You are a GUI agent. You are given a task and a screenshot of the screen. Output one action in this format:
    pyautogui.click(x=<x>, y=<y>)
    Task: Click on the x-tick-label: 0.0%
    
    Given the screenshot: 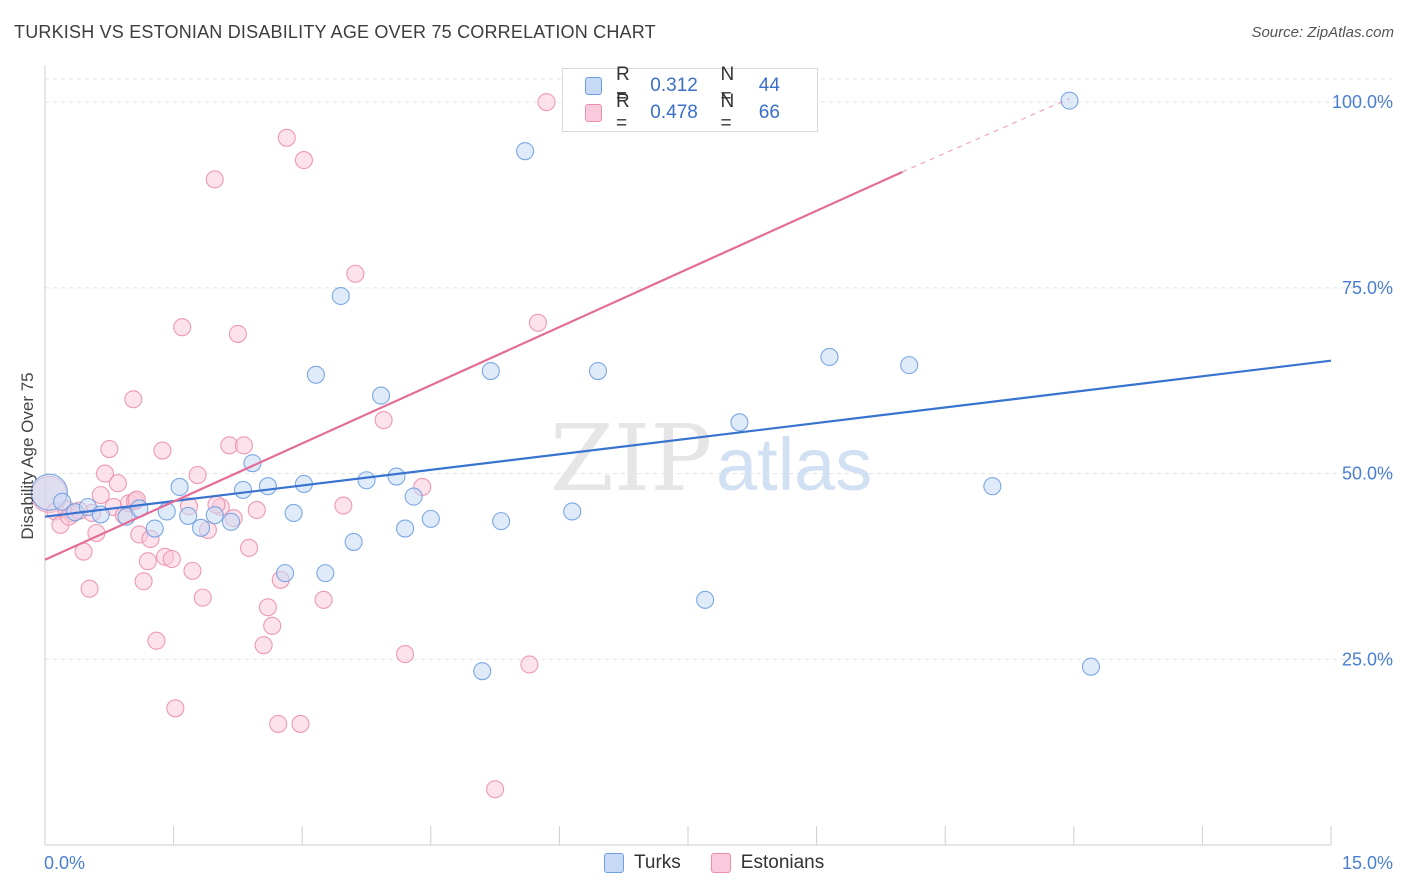 What is the action you would take?
    pyautogui.click(x=64, y=863)
    